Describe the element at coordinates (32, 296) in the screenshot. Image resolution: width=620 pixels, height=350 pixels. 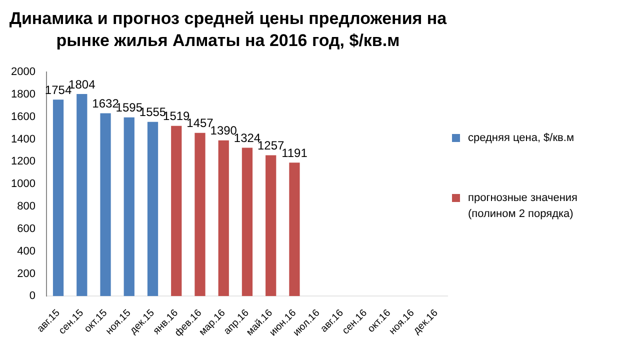
I see `y-tick-label: 0` at that location.